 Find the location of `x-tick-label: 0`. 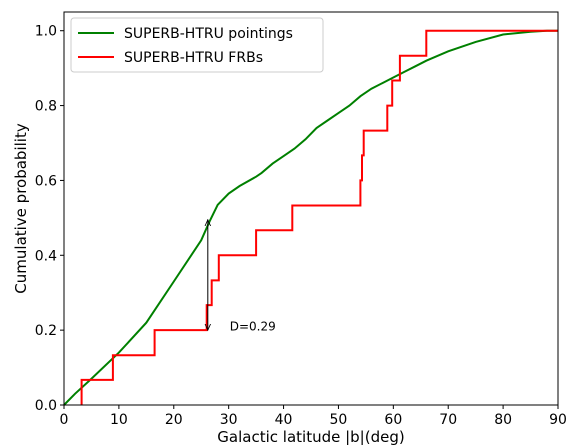

x-tick-label: 0 is located at coordinates (64, 420).